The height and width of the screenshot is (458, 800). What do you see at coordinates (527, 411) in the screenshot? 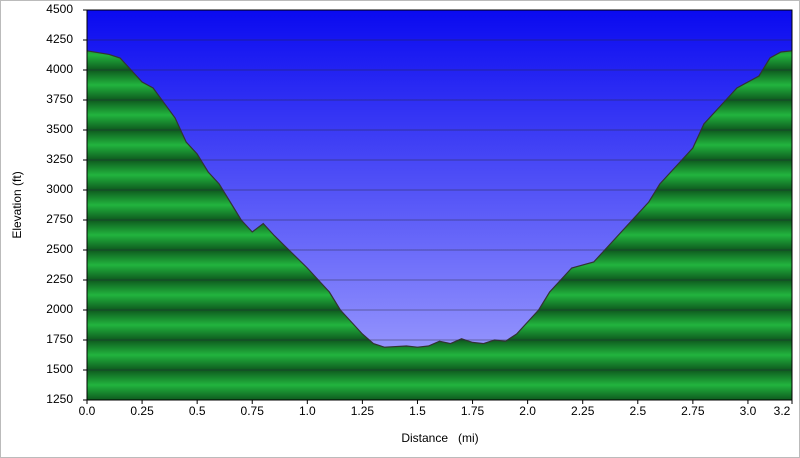
I see `x-tick-label: 2.0` at bounding box center [527, 411].